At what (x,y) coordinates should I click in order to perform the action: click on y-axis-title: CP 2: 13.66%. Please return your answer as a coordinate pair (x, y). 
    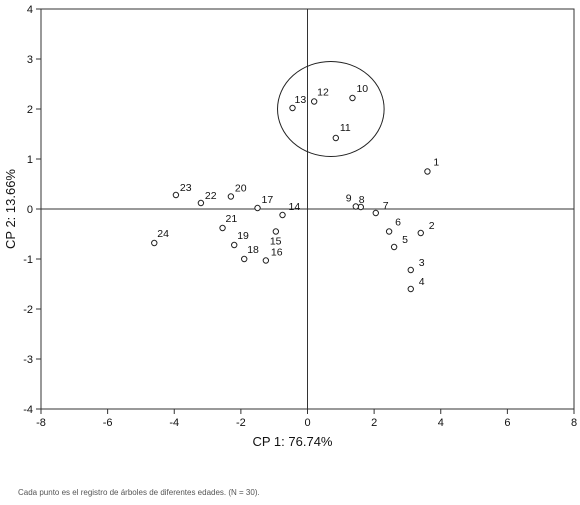
    Looking at the image, I should click on (10, 209).